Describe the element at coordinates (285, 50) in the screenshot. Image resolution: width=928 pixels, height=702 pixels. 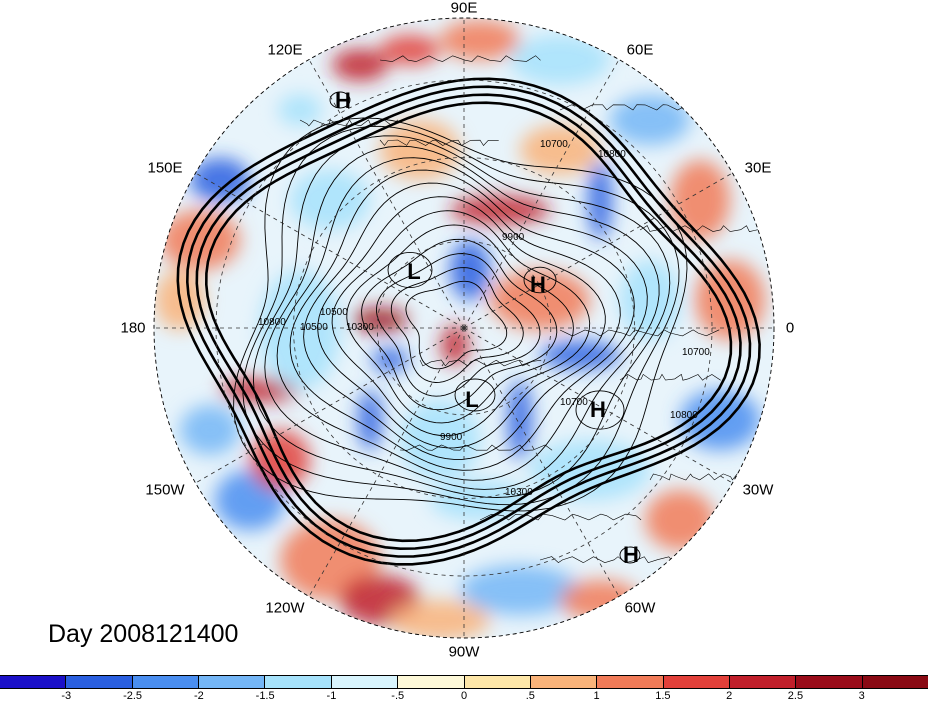
I see `longitude-label: 120E` at that location.